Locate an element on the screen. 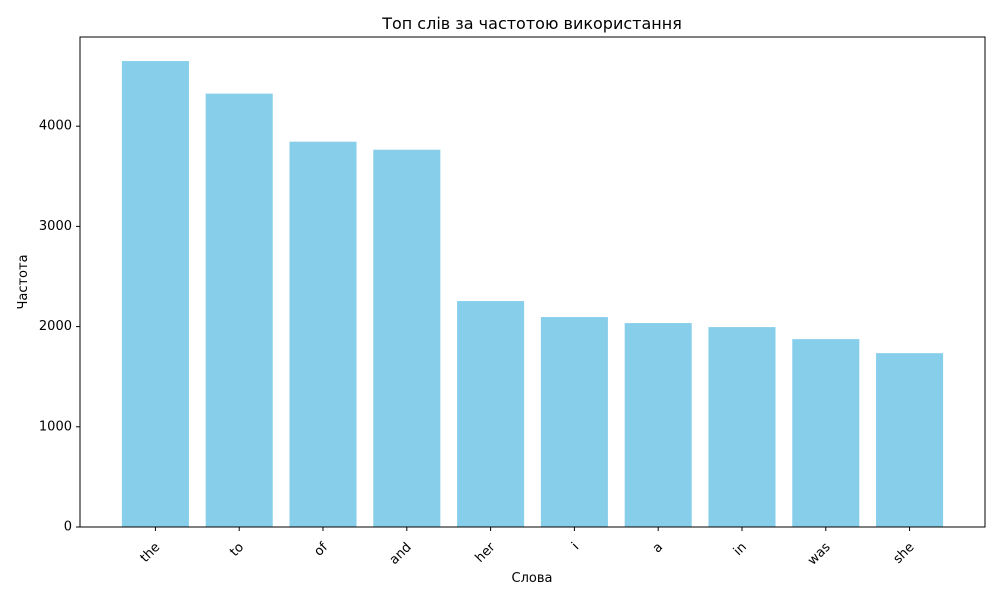 This screenshot has height=600, width=1000. bar-to is located at coordinates (239, 310).